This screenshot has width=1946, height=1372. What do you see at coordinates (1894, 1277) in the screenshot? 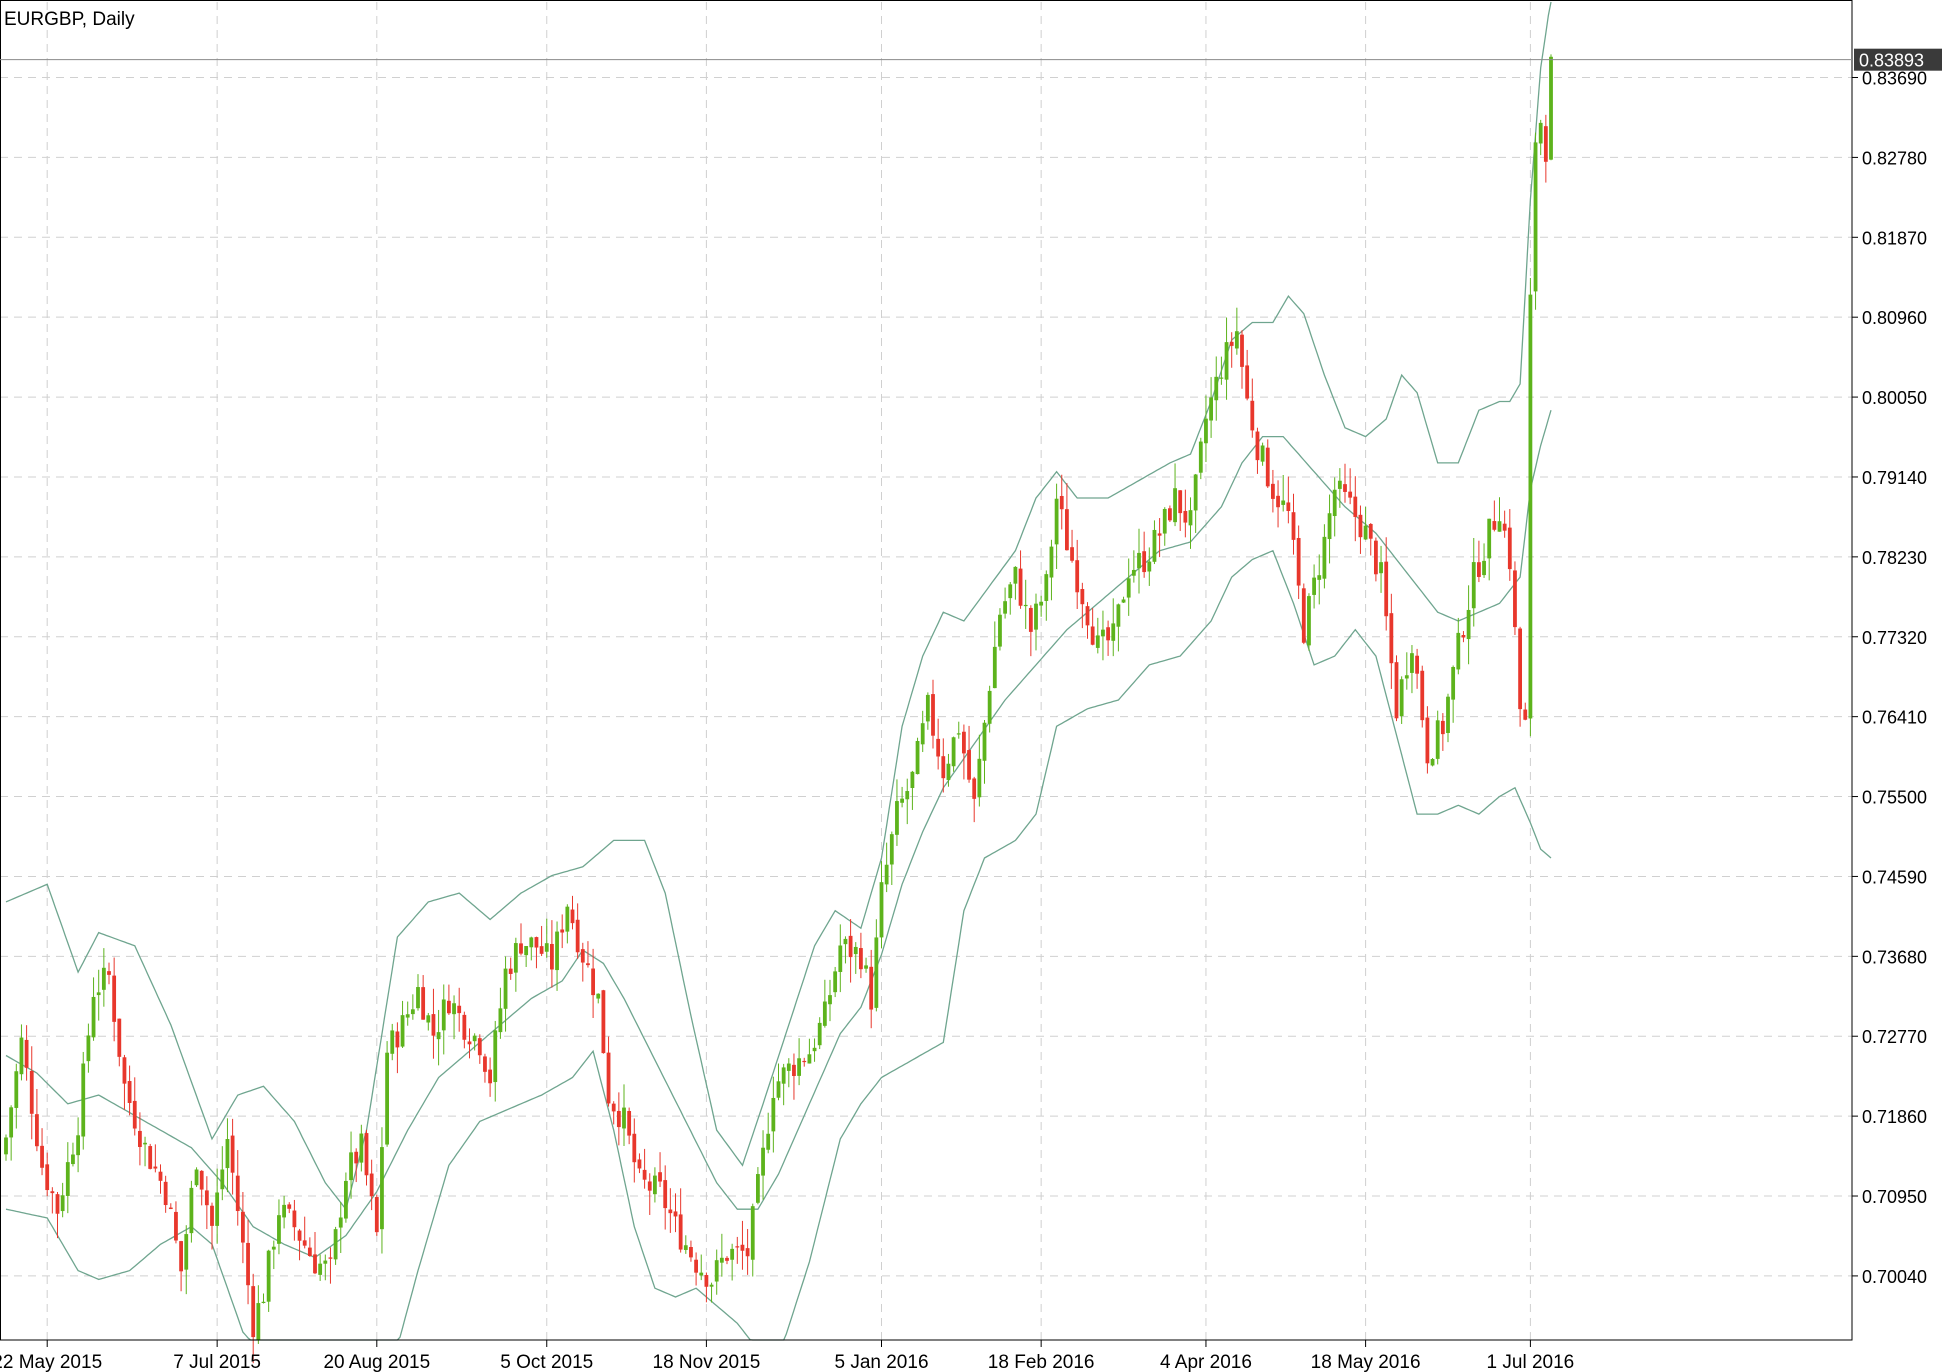
I see `y-tick-label: 0.70040` at bounding box center [1894, 1277].